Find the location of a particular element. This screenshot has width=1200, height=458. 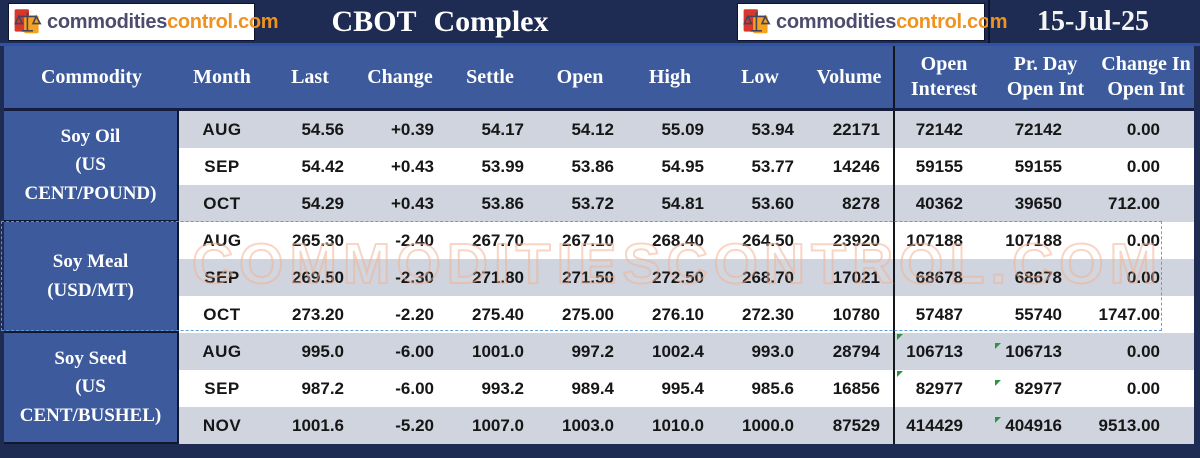

logo-right: commoditiescontrol.com is located at coordinates (872, 22).